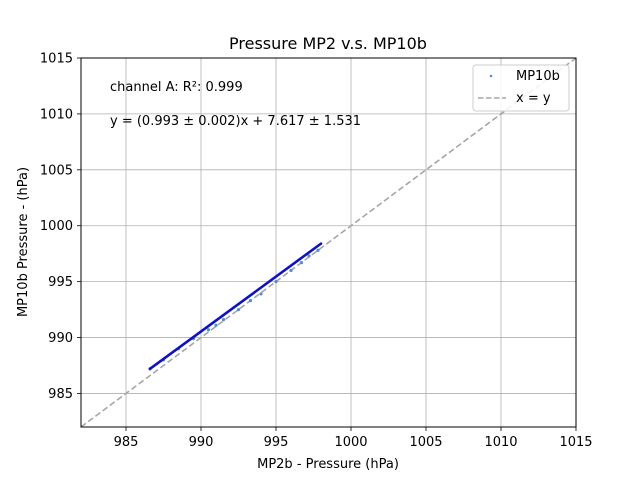 The height and width of the screenshot is (480, 640). Describe the element at coordinates (56, 226) in the screenshot. I see `y-tick-label: 1000` at that location.